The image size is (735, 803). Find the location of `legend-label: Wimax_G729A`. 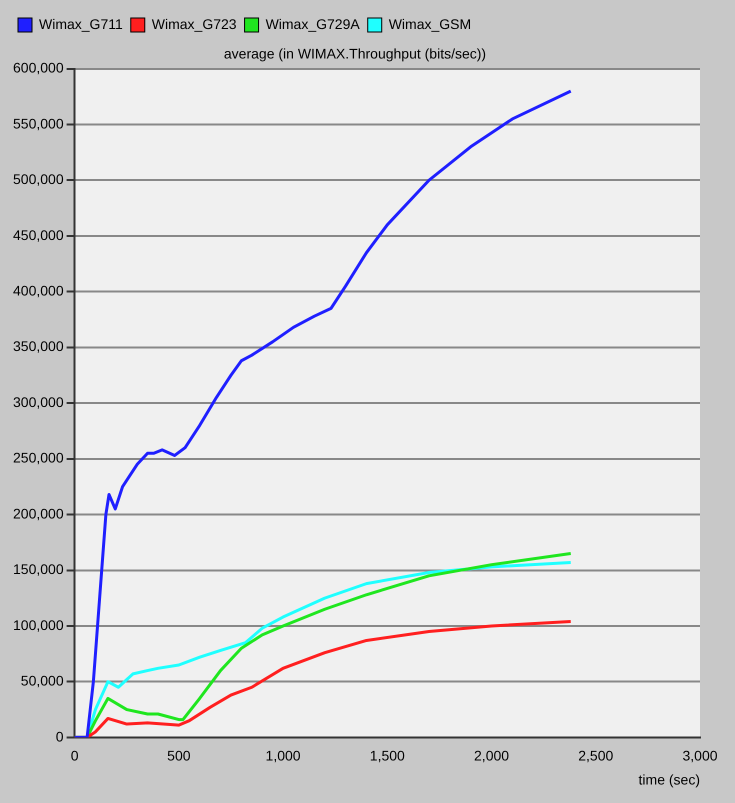

legend-label: Wimax_G729A is located at coordinates (313, 24).